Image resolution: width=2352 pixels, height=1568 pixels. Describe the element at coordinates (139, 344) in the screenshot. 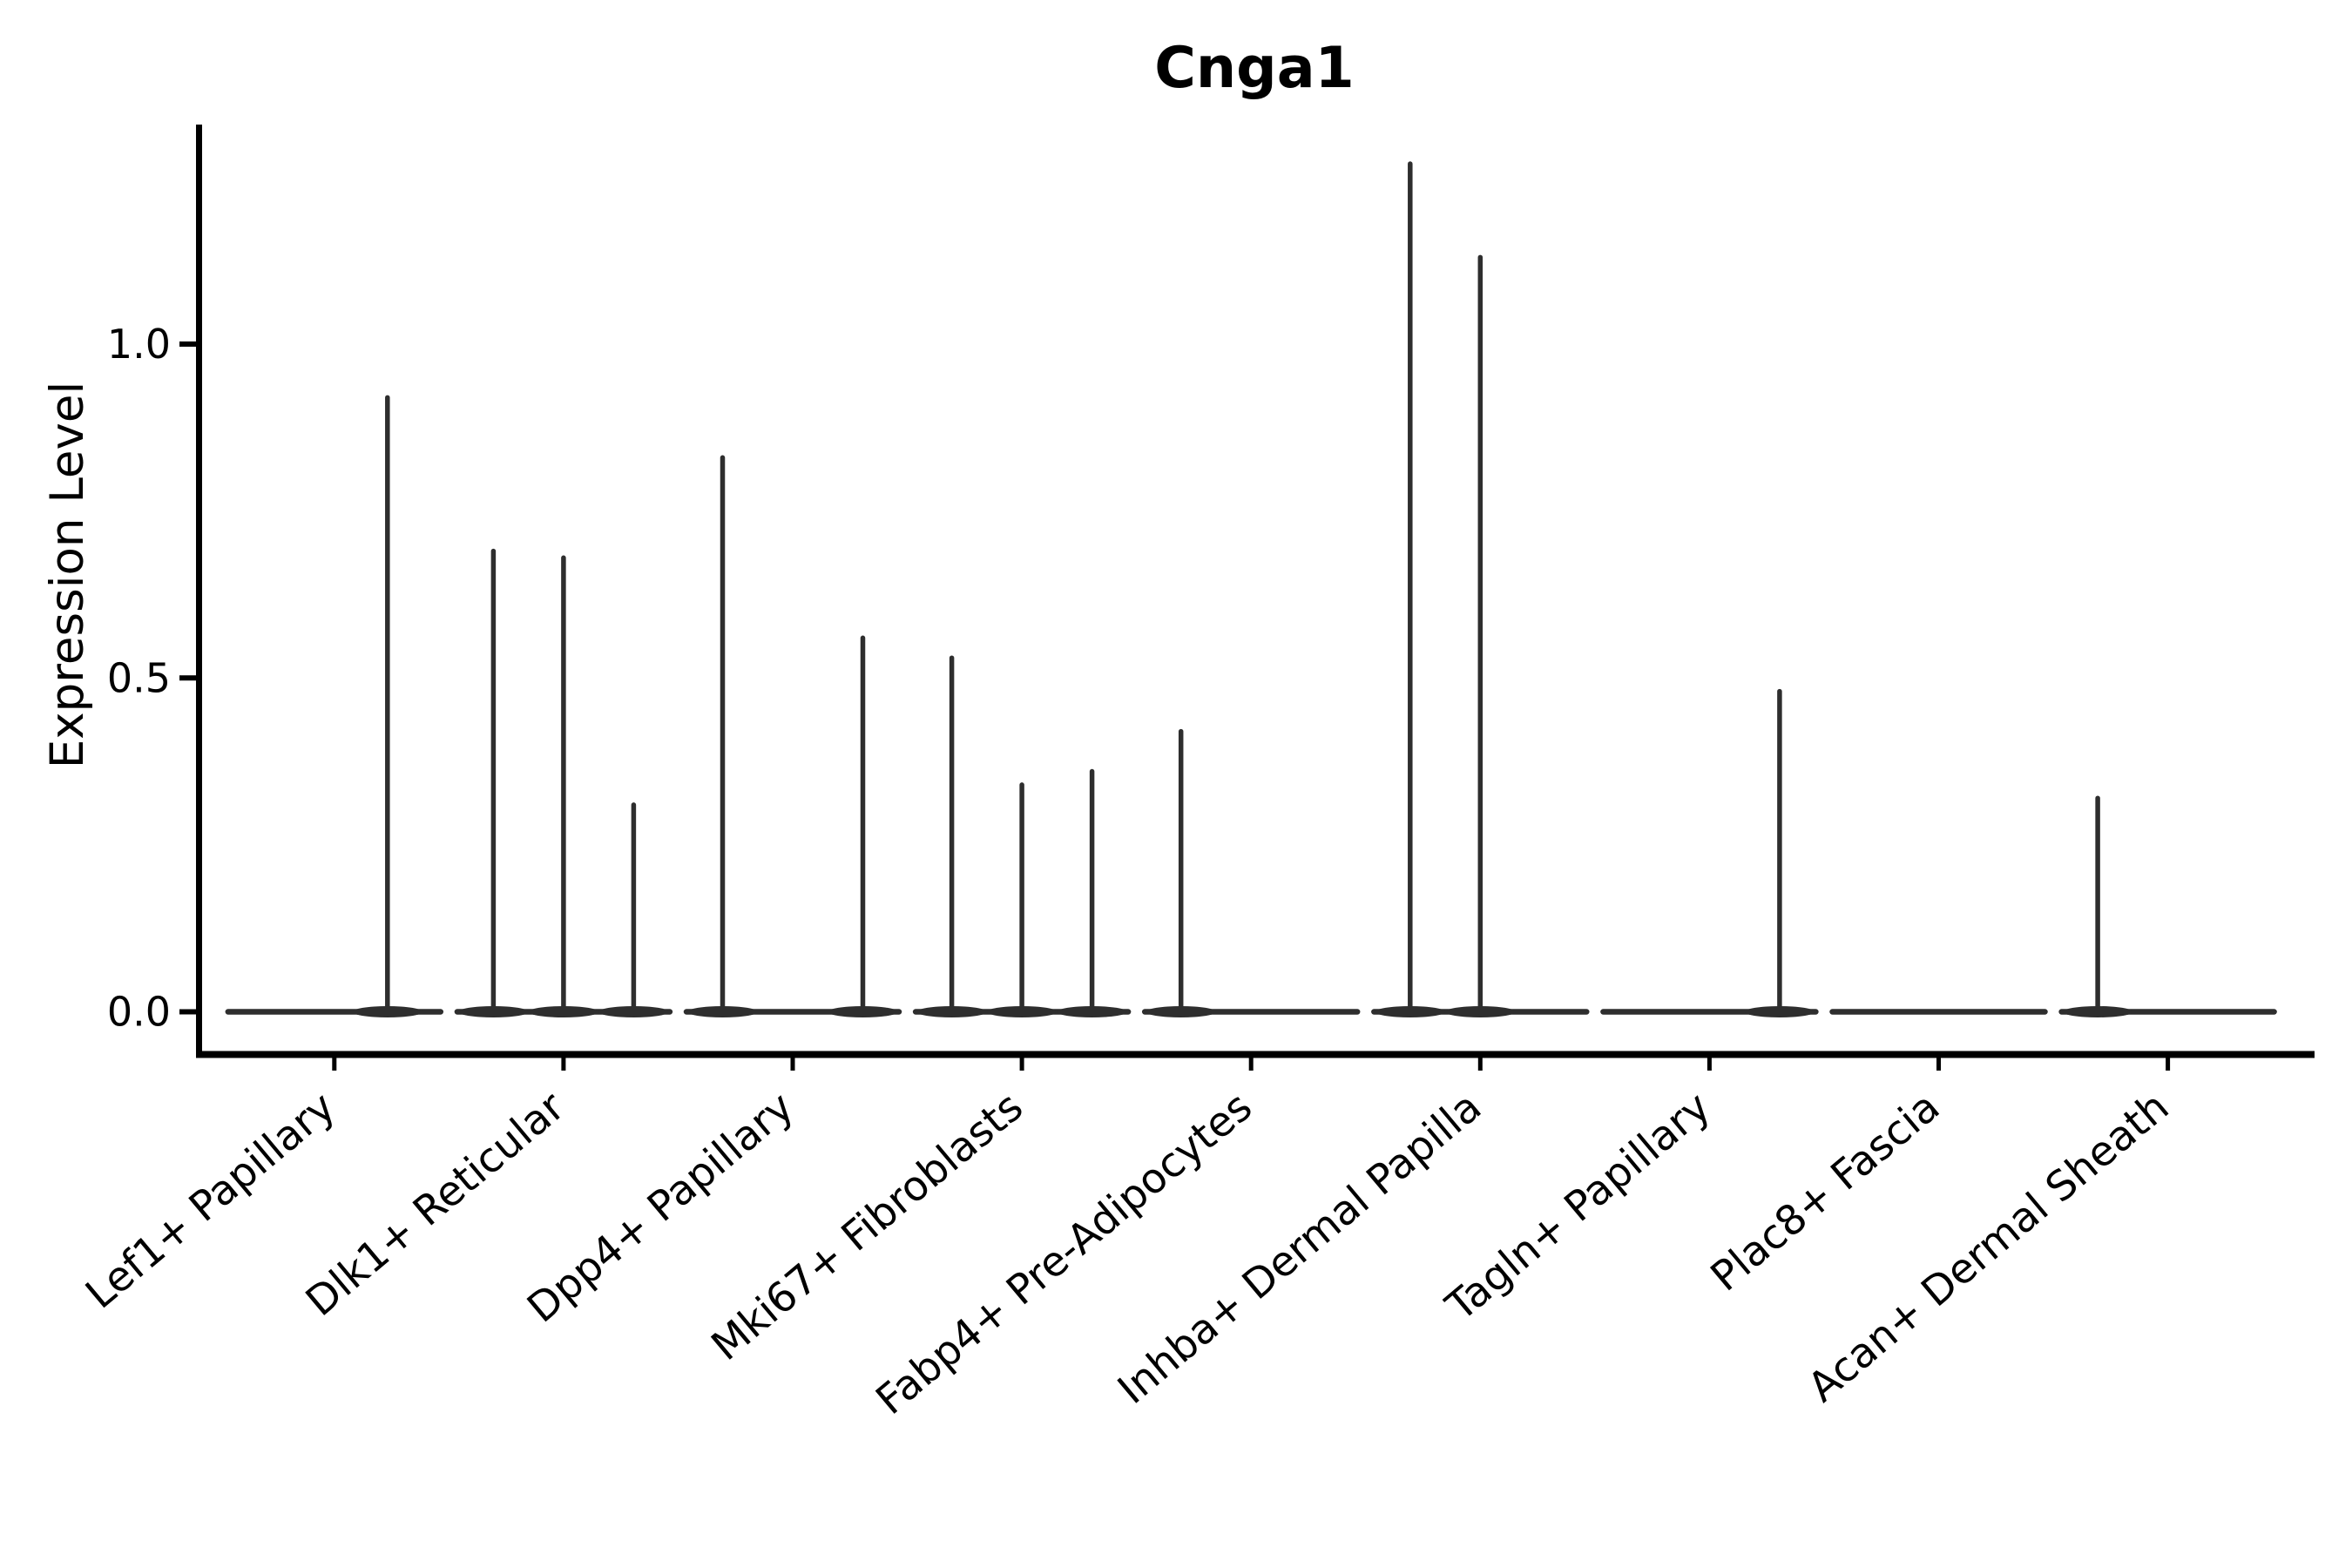

I see `y-tick-label: 1.0` at that location.